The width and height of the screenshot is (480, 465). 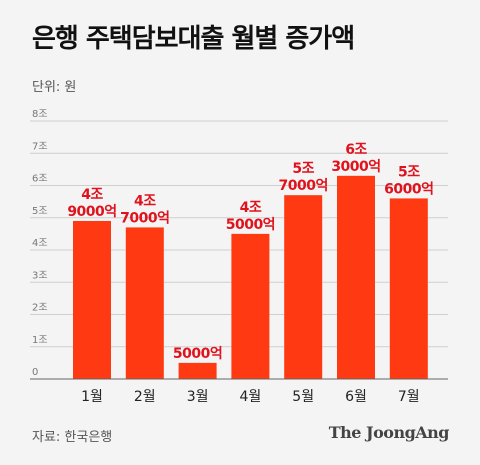 I want to click on x-axis-ticks: 1월 2월 3월 4월 5월 6월 7월, so click(x=250, y=397).